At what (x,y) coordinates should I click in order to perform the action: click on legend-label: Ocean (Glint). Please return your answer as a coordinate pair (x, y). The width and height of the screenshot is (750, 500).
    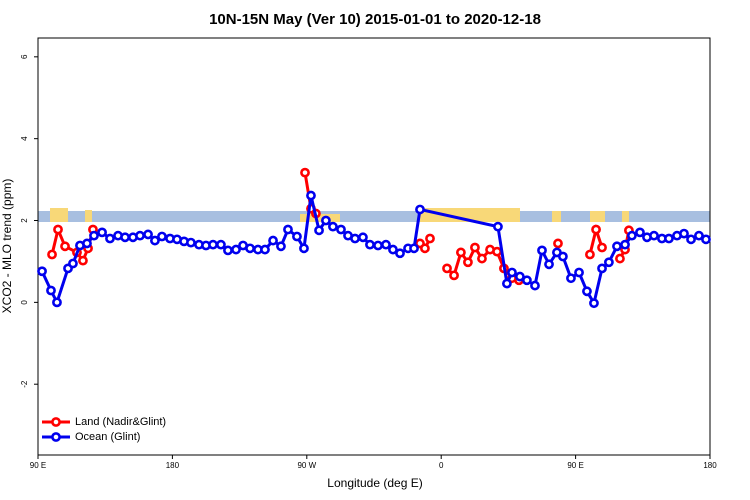
    Looking at the image, I should click on (107, 437).